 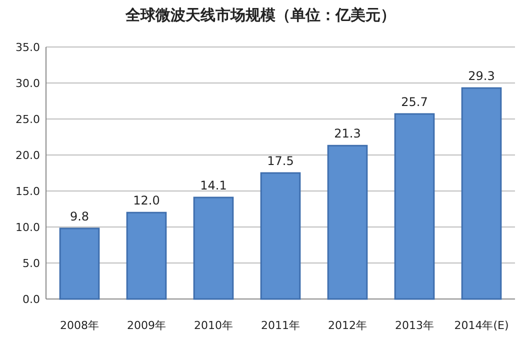 What do you see at coordinates (28, 119) in the screenshot?
I see `y-tick-label: 25.0` at bounding box center [28, 119].